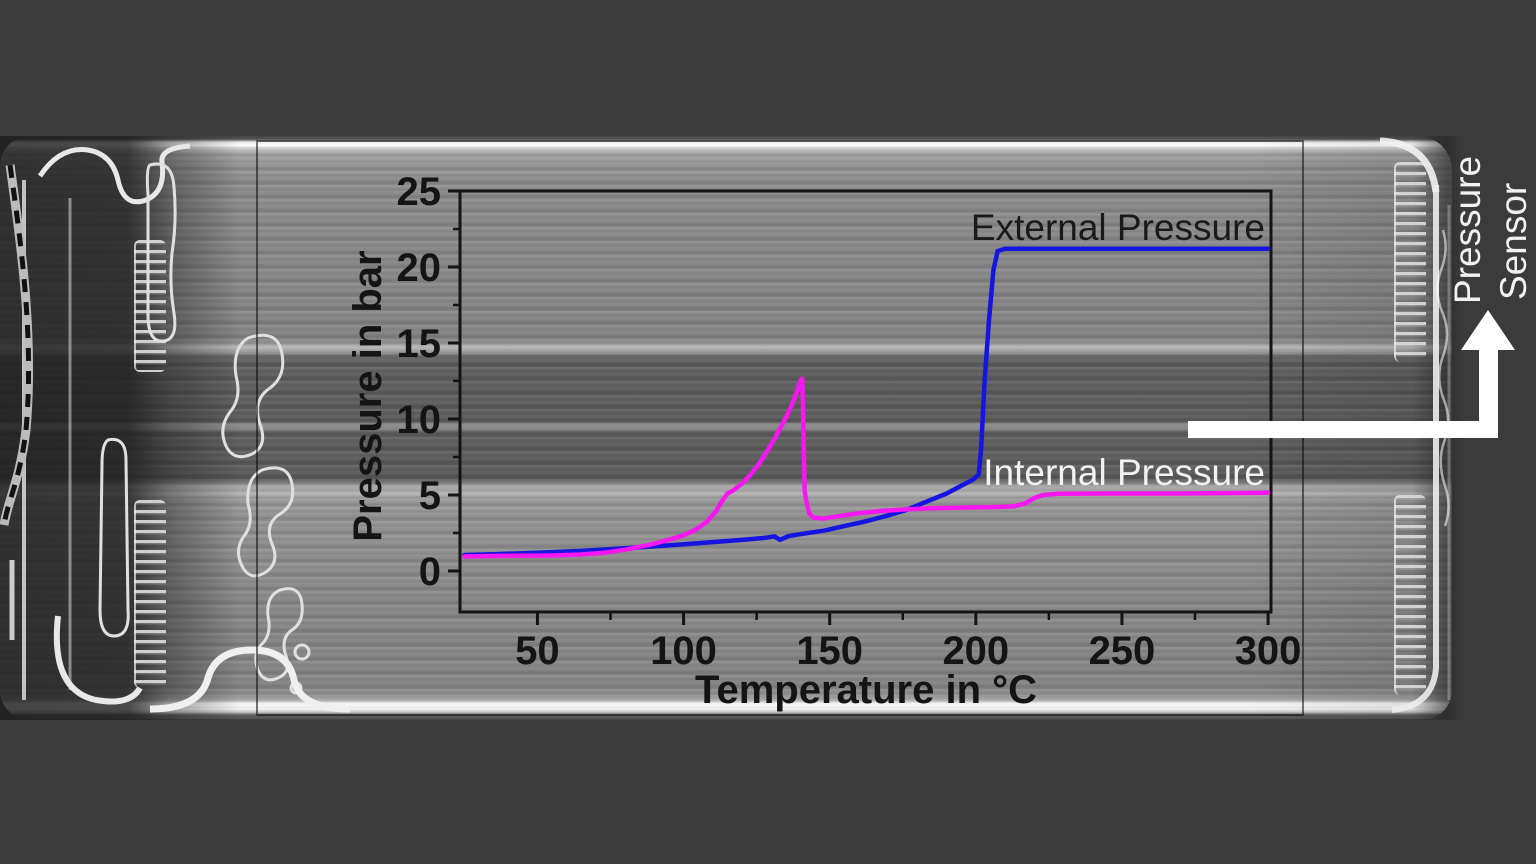  Describe the element at coordinates (430, 496) in the screenshot. I see `svg-text: 5` at that location.